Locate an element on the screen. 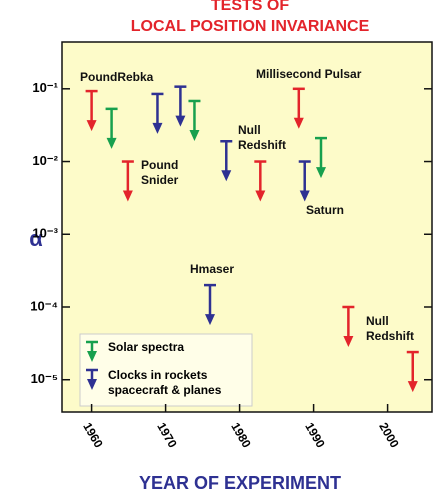 This screenshot has height=492, width=442. x-tick-label: 1990 is located at coordinates (315, 435).